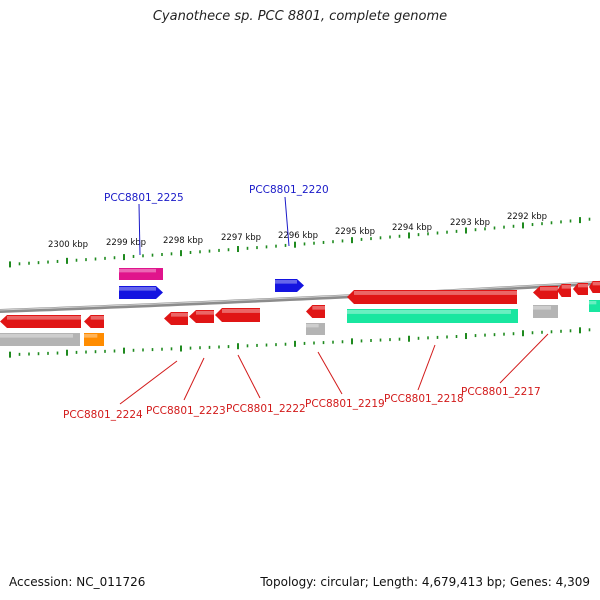 Image resolution: width=600 pixels, height=600 pixels. I want to click on gene-label-reverse: PCC8801_2224, so click(103, 415).